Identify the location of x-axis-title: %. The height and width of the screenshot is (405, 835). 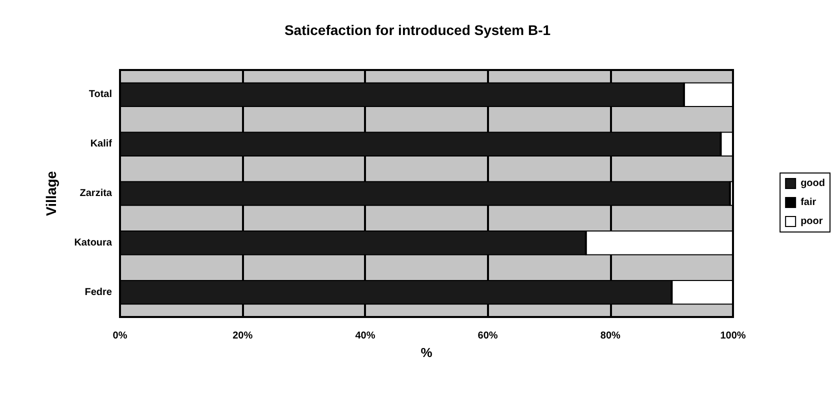
(426, 352).